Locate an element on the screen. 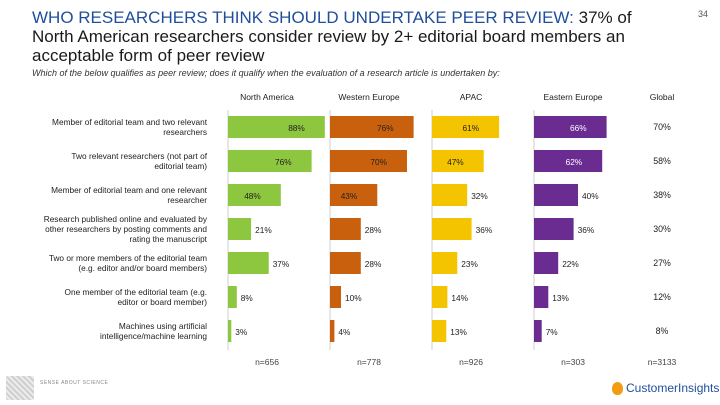  data-label-global: 30% is located at coordinates (662, 229).